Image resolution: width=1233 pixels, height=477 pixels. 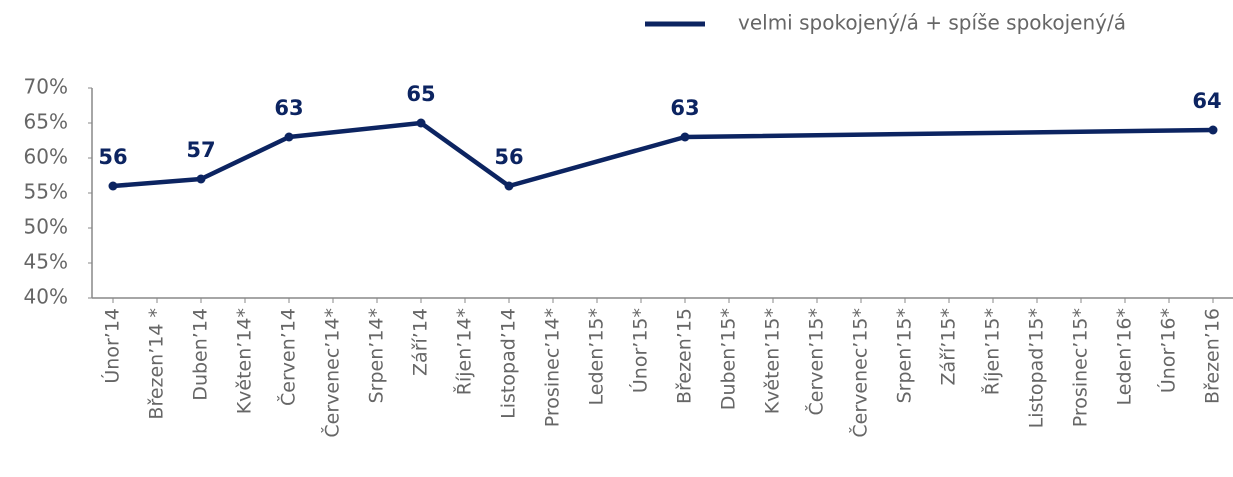 What do you see at coordinates (860, 373) in the screenshot?
I see `x-tick-label: Červenec’15*` at bounding box center [860, 373].